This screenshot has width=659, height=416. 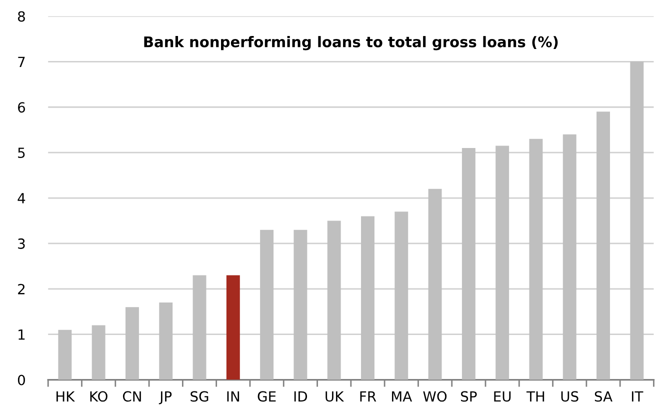 What do you see at coordinates (22, 198) in the screenshot?
I see `y-tick-label: 4` at bounding box center [22, 198].